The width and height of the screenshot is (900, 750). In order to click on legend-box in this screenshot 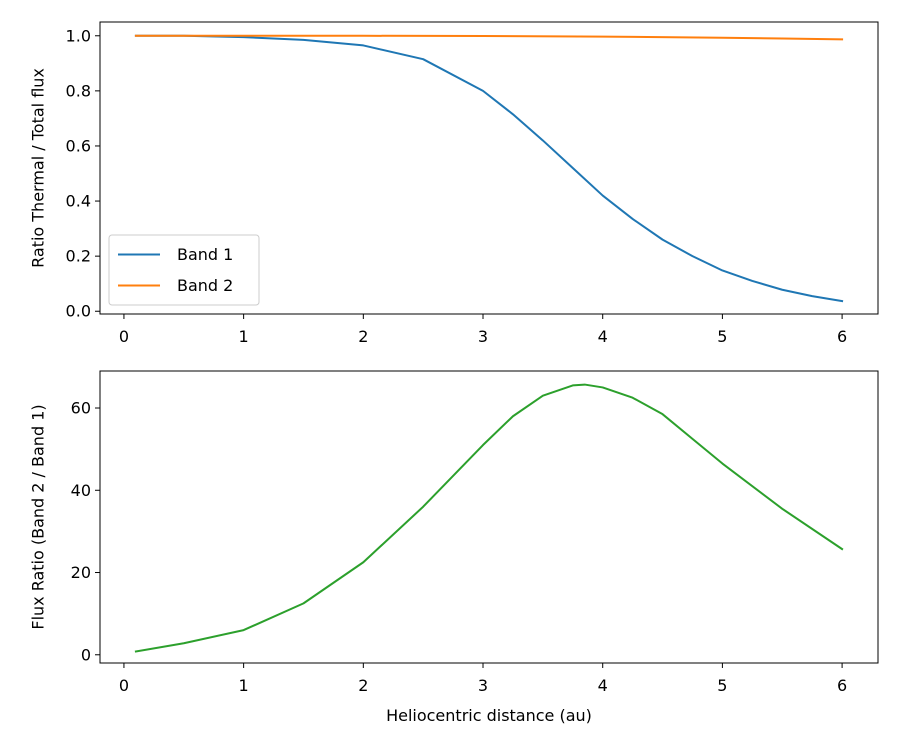, I will do `click(184, 270)`.